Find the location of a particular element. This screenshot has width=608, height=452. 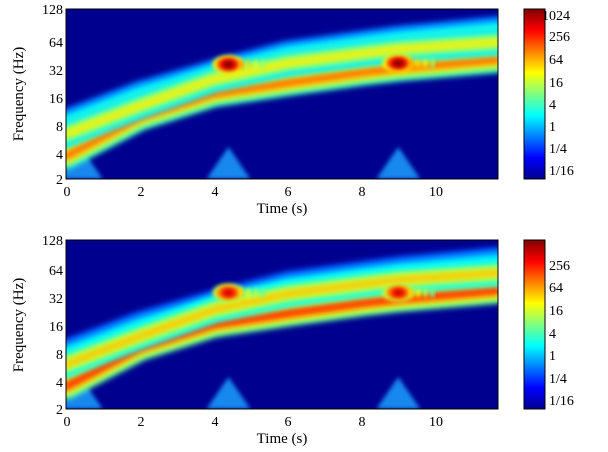

x-axis-ticks-1: 0 2 4 6 8 10 is located at coordinates (254, 192).